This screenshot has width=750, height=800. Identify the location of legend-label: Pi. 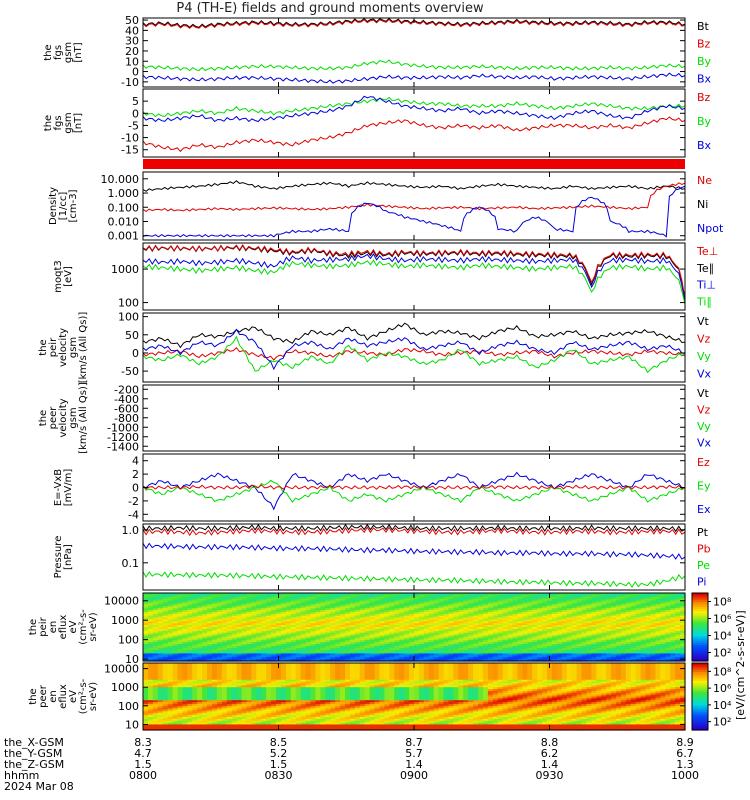
(701, 582).